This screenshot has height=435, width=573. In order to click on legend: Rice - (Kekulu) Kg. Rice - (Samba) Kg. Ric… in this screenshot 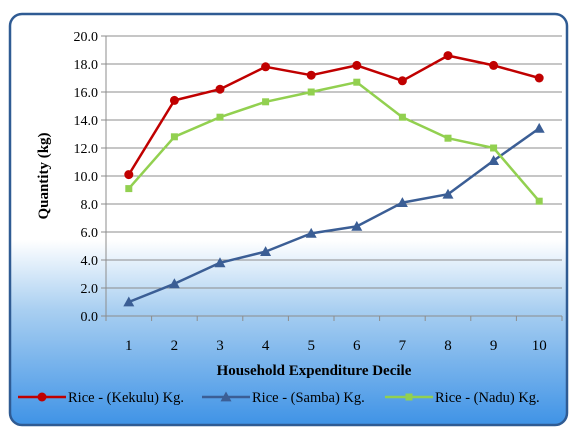, I will do `click(279, 398)`.